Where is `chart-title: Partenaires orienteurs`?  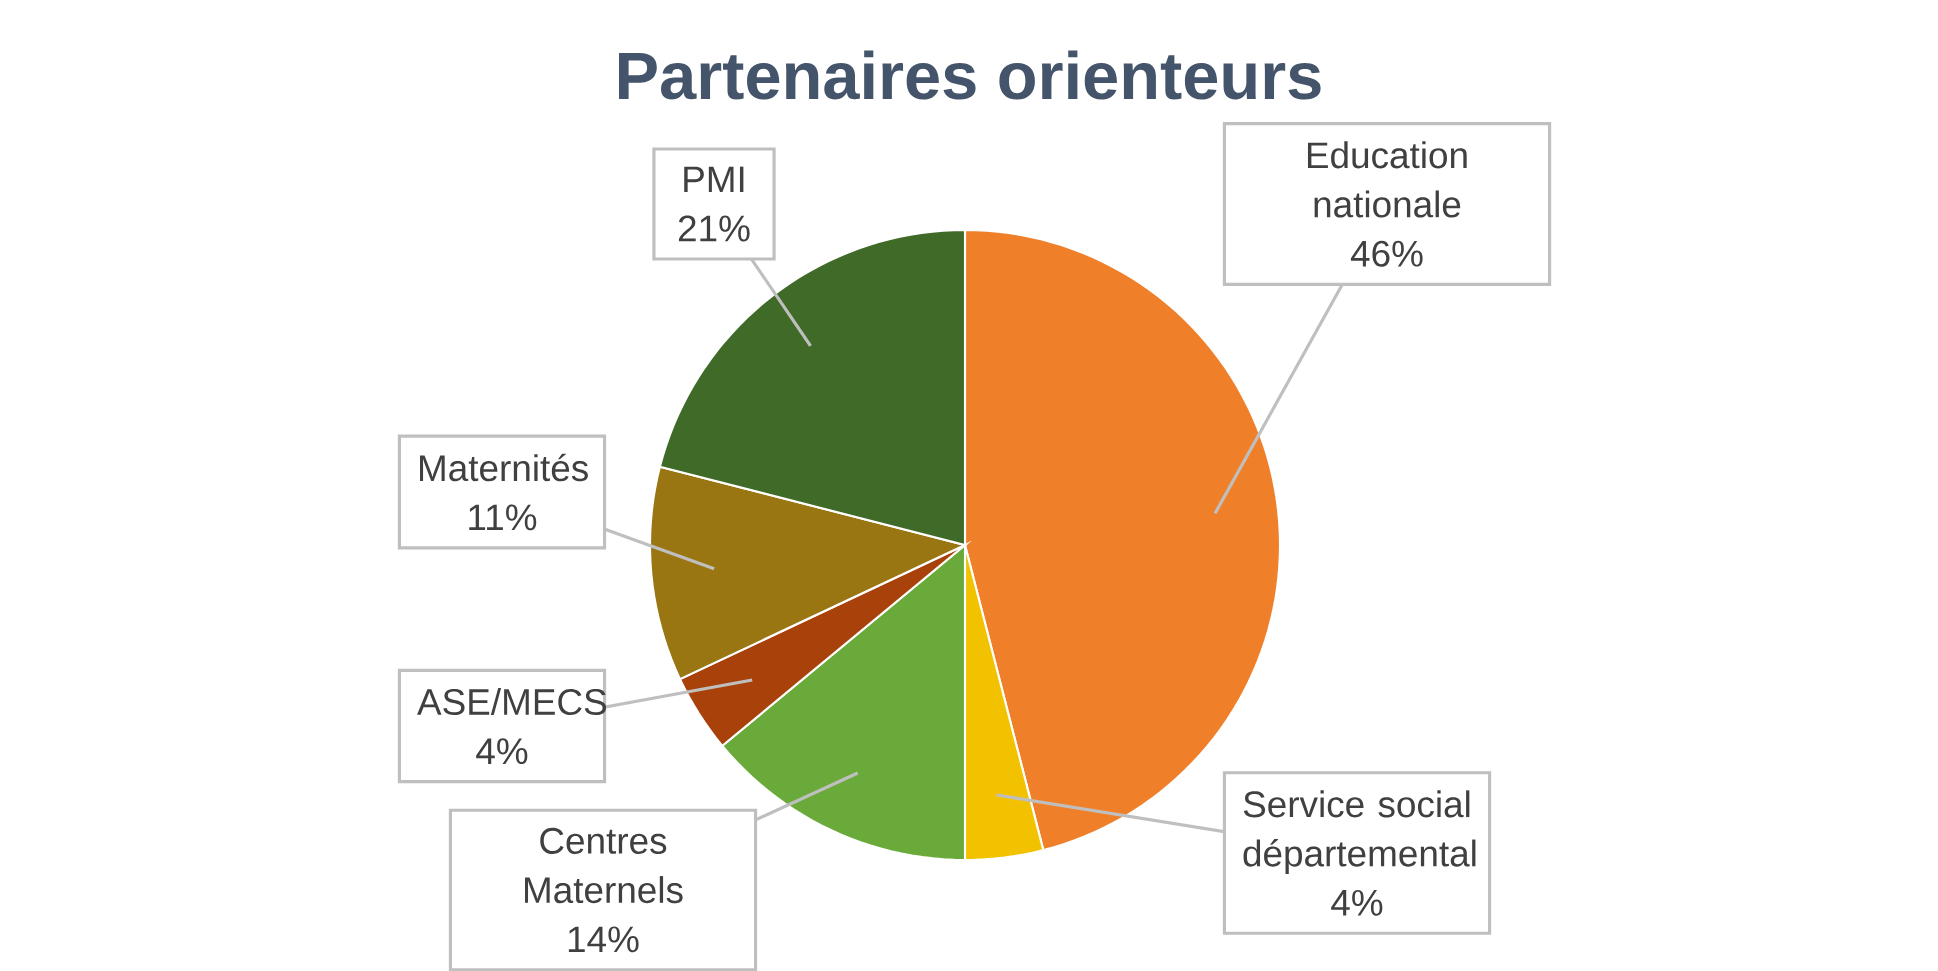 chart-title: Partenaires orienteurs is located at coordinates (970, 75).